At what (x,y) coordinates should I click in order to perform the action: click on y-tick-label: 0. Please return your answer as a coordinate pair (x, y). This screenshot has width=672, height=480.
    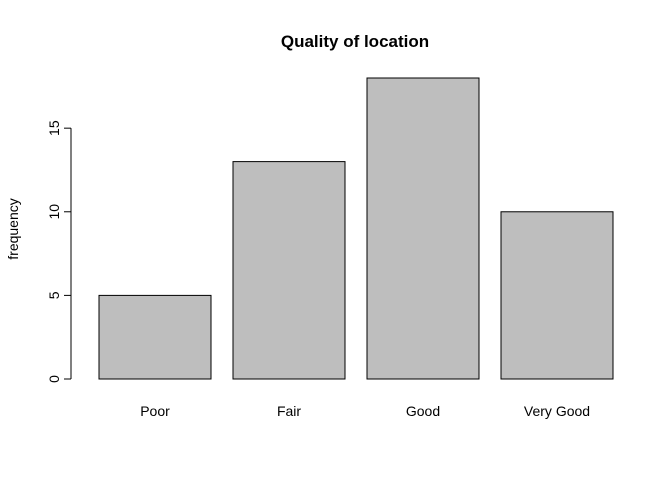
    Looking at the image, I should click on (54, 379).